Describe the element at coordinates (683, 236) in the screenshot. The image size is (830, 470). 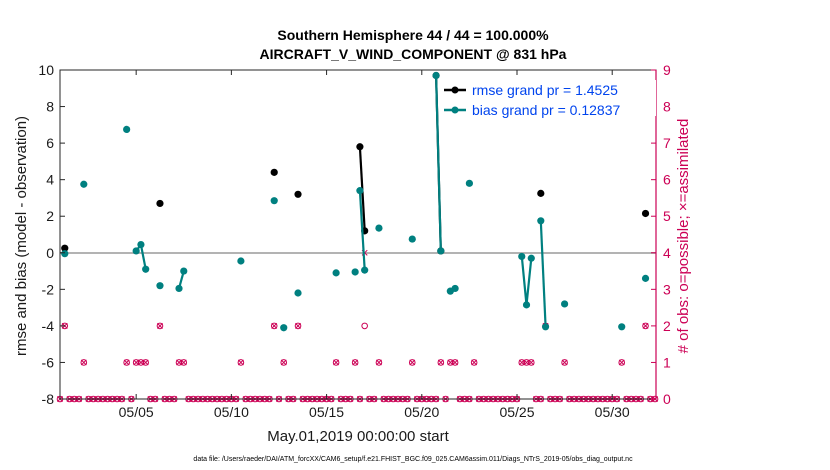
I see `y2-axis-label: # of obs: o=possible; ×=assimilated` at that location.